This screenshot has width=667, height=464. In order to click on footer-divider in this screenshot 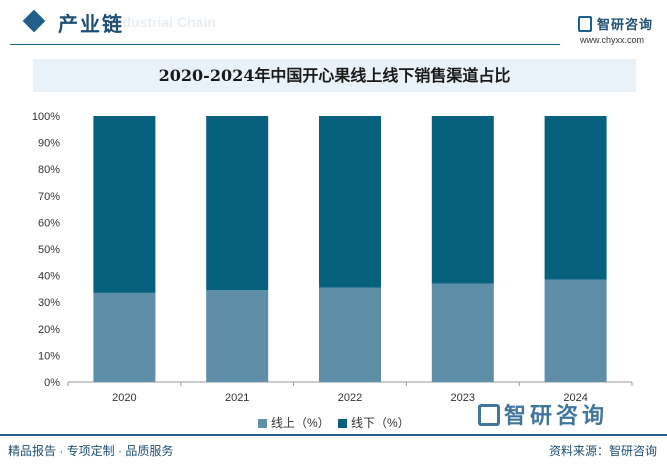, I will do `click(333, 435)`.